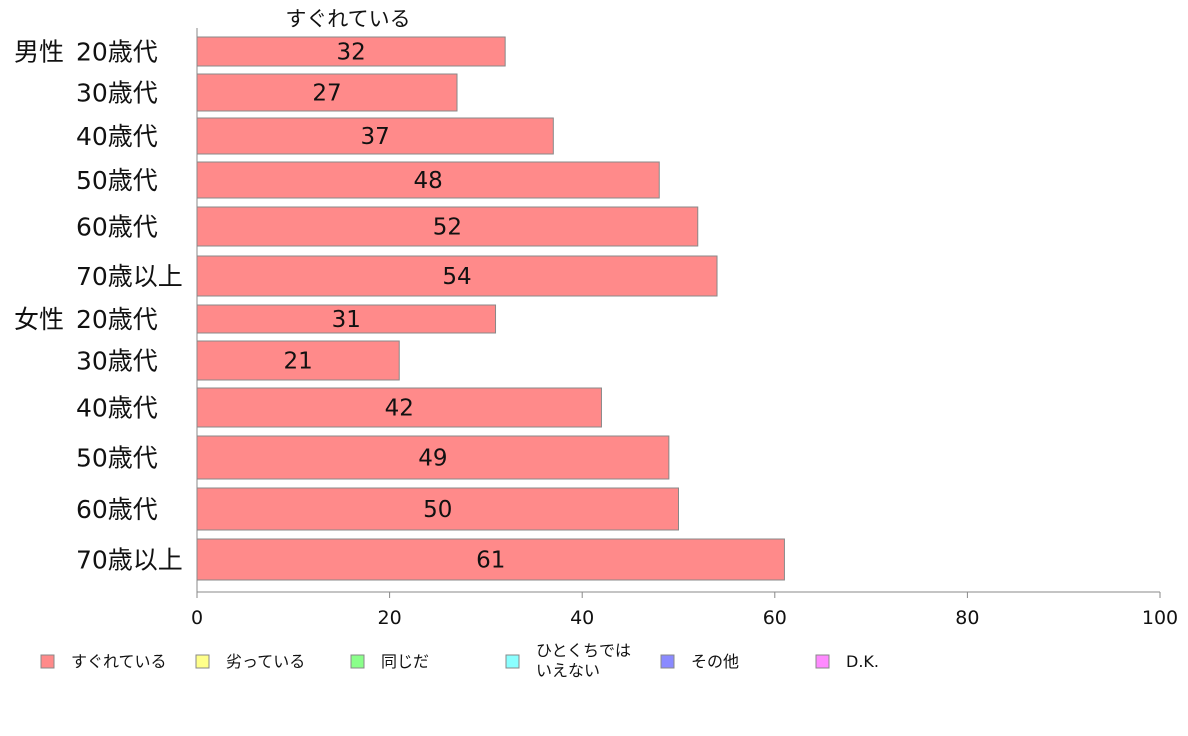 This screenshot has width=1188, height=736. What do you see at coordinates (265, 661) in the screenshot?
I see `legend-label: 劣っている` at bounding box center [265, 661].